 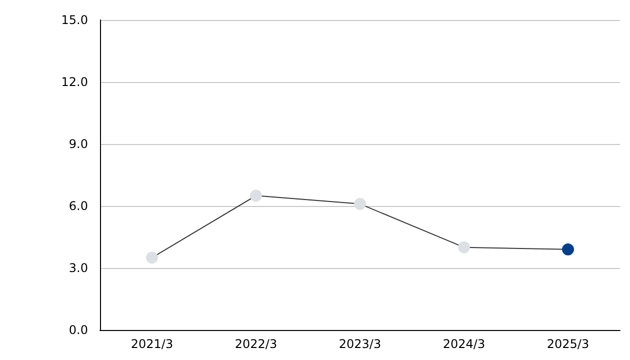 I want to click on x-tick-label: 2024/3, so click(x=464, y=344).